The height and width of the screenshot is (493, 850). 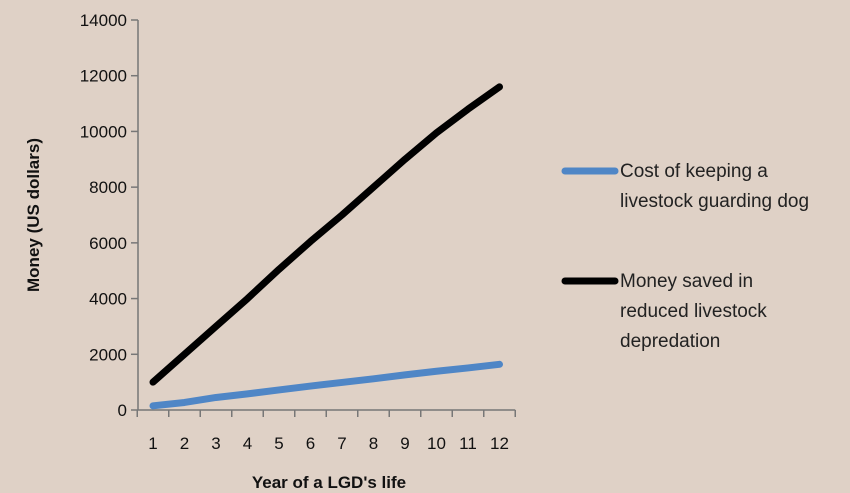 I want to click on y-tick-label: 2000, so click(x=108, y=354).